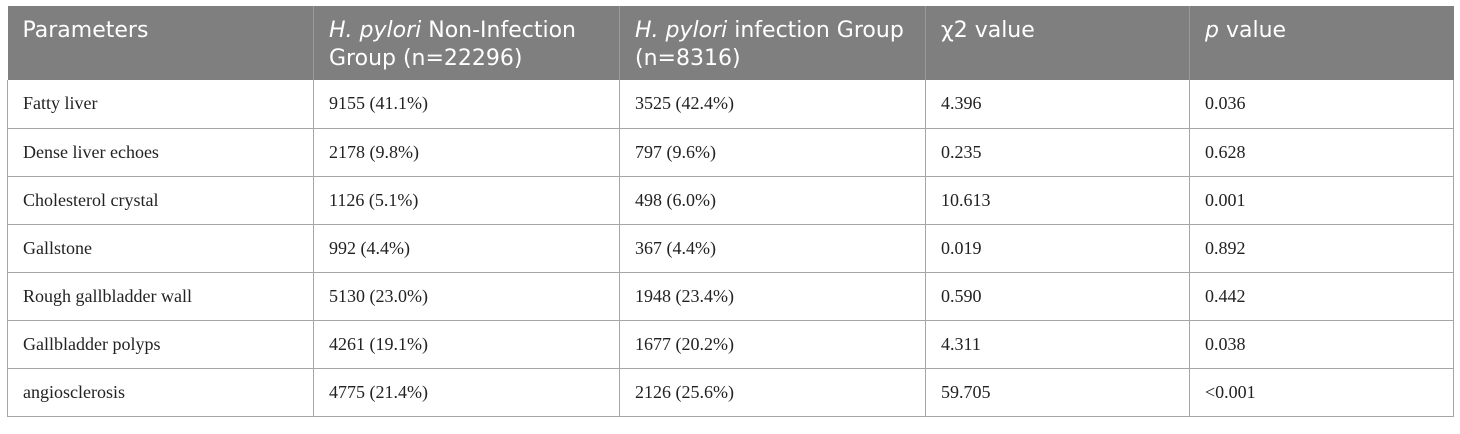  I want to click on cell-infection: 1677 (20.2%), so click(772, 344).